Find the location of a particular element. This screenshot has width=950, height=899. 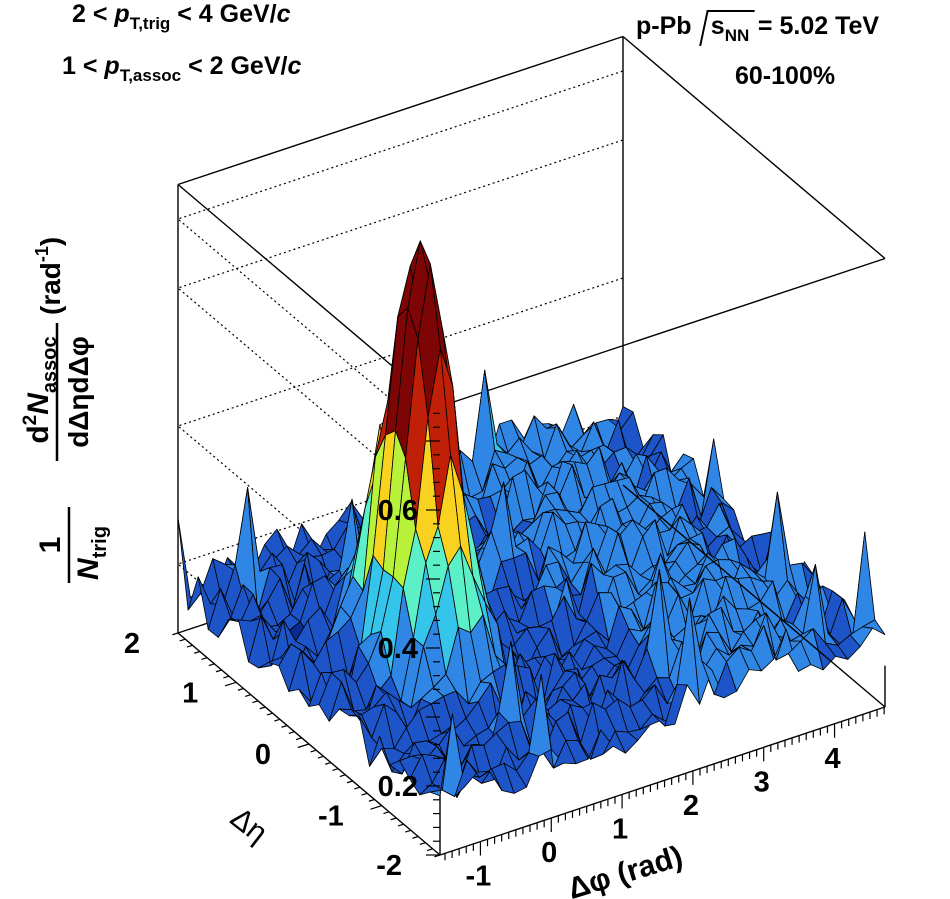

s-sub: NN is located at coordinates (736, 35).